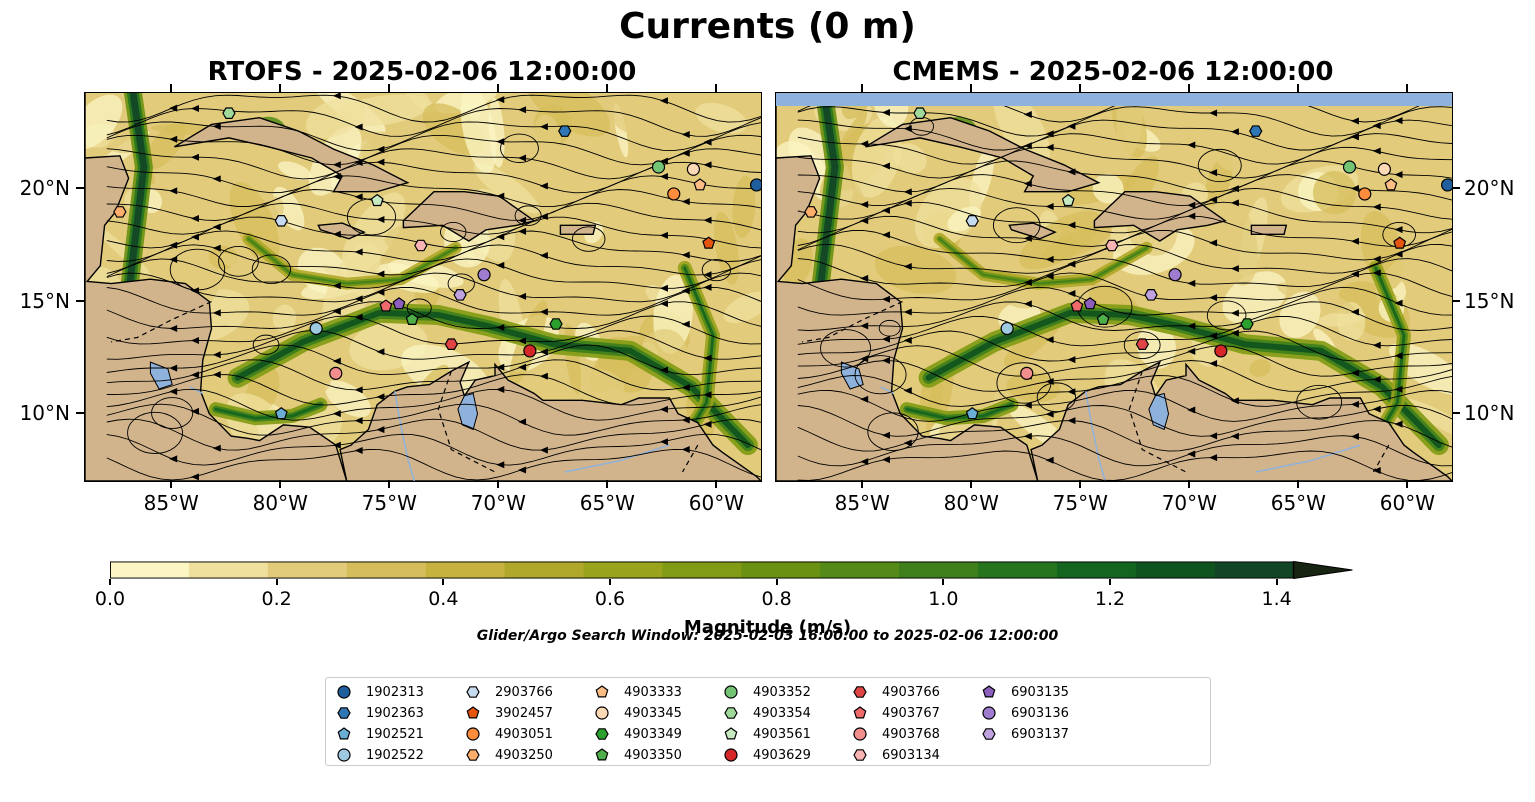 This screenshot has width=1535, height=802. Describe the element at coordinates (896, 713) in the screenshot. I see `legend-item-4903767: 4903767` at that location.